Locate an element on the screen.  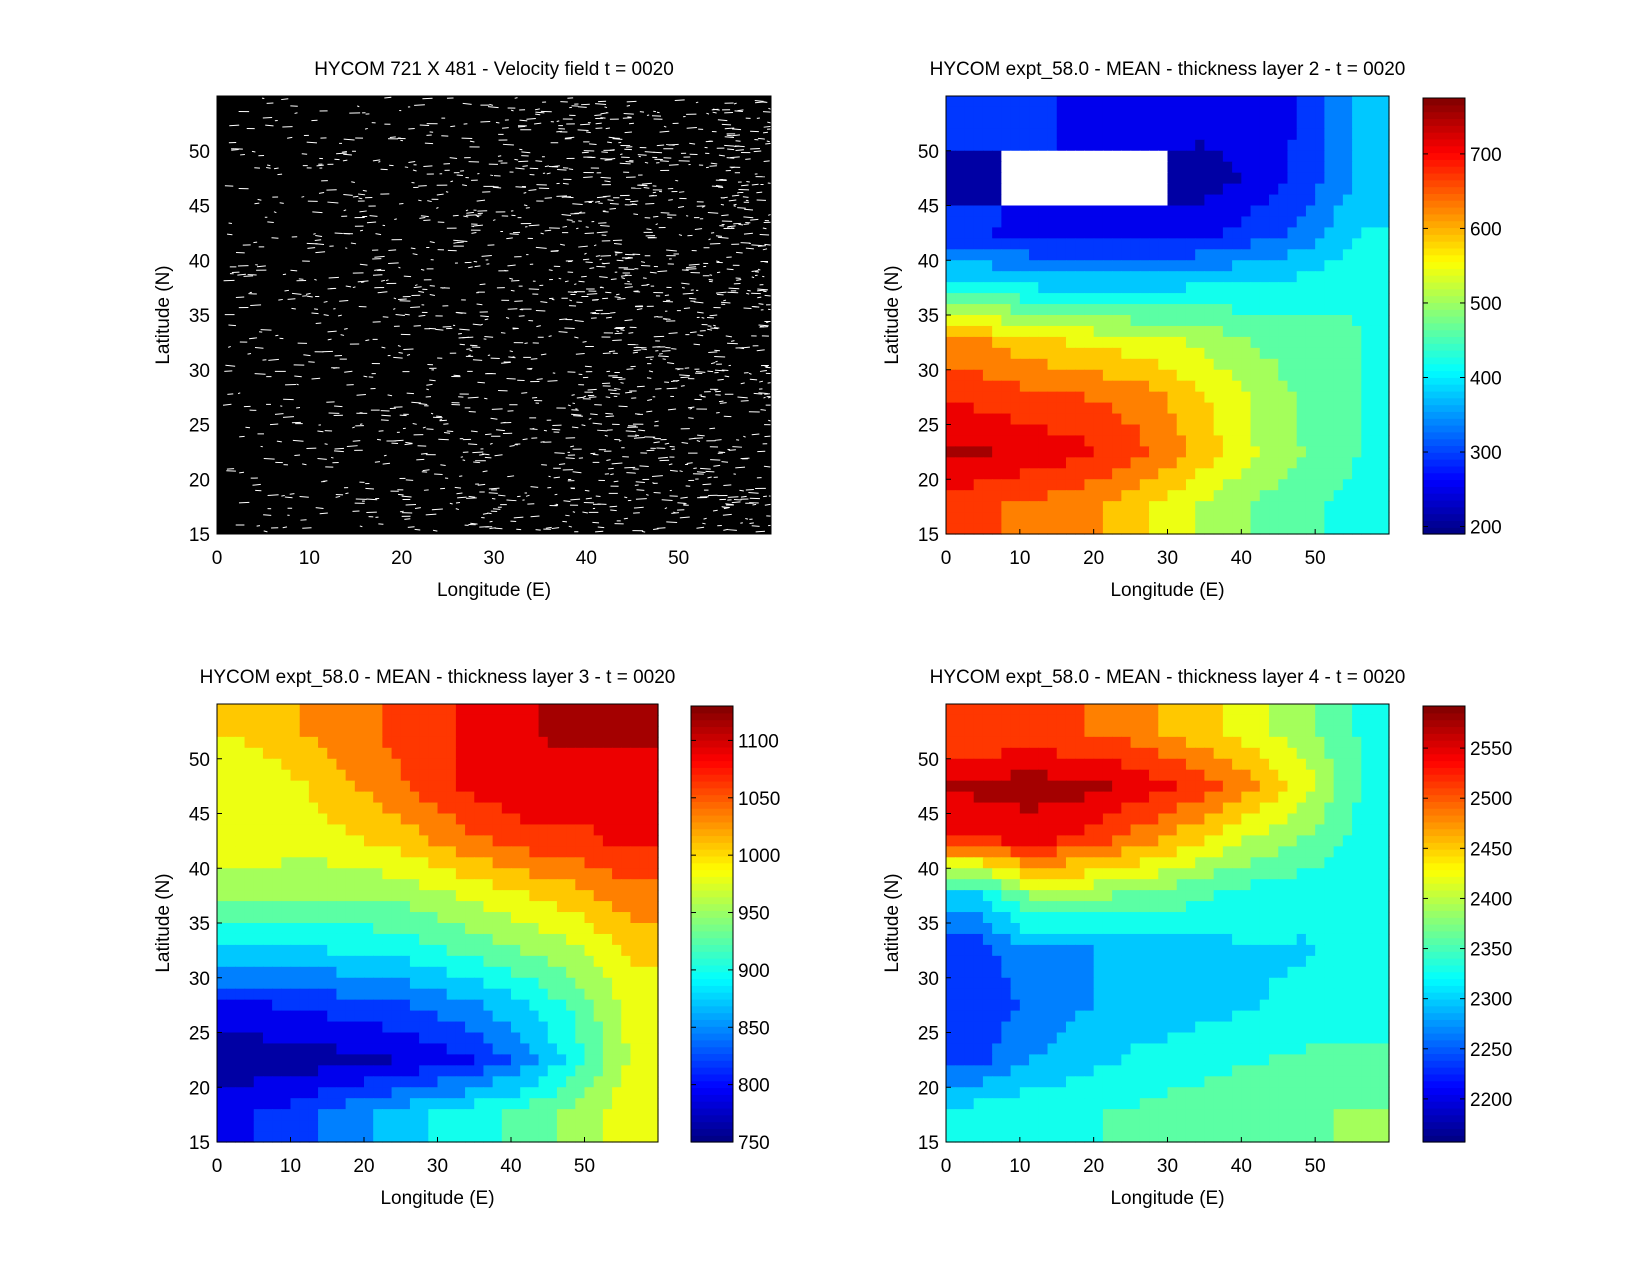
x-axis-label: Longitude (E) is located at coordinates (494, 590).